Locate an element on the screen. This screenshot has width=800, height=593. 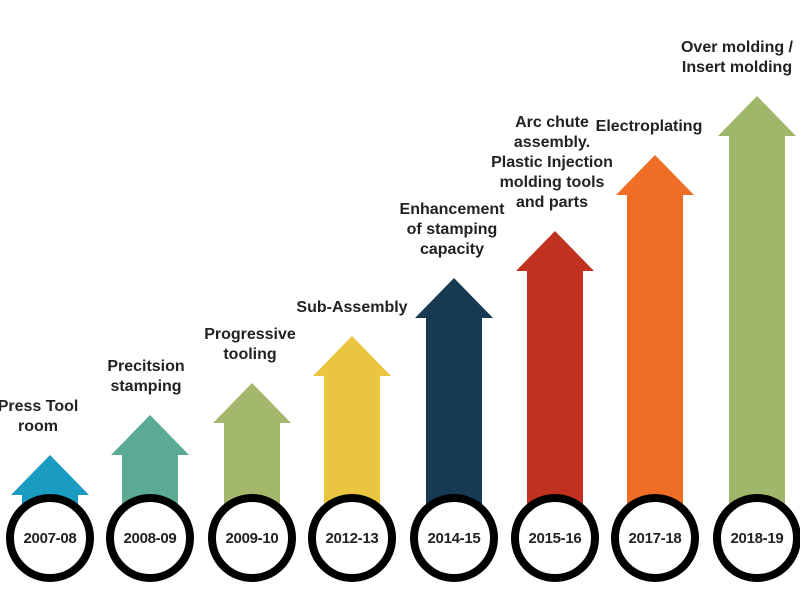
milestone-label: Progressive is located at coordinates (250, 334).